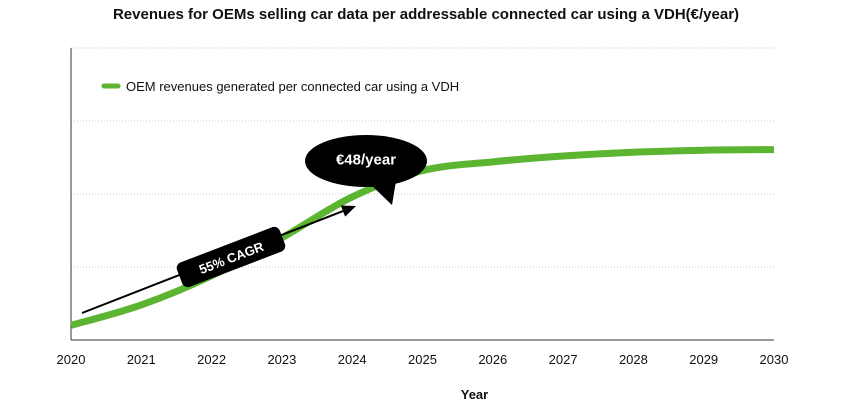 Image resolution: width=852 pixels, height=408 pixels. I want to click on x-tick-label-2030: 2030, so click(774, 359).